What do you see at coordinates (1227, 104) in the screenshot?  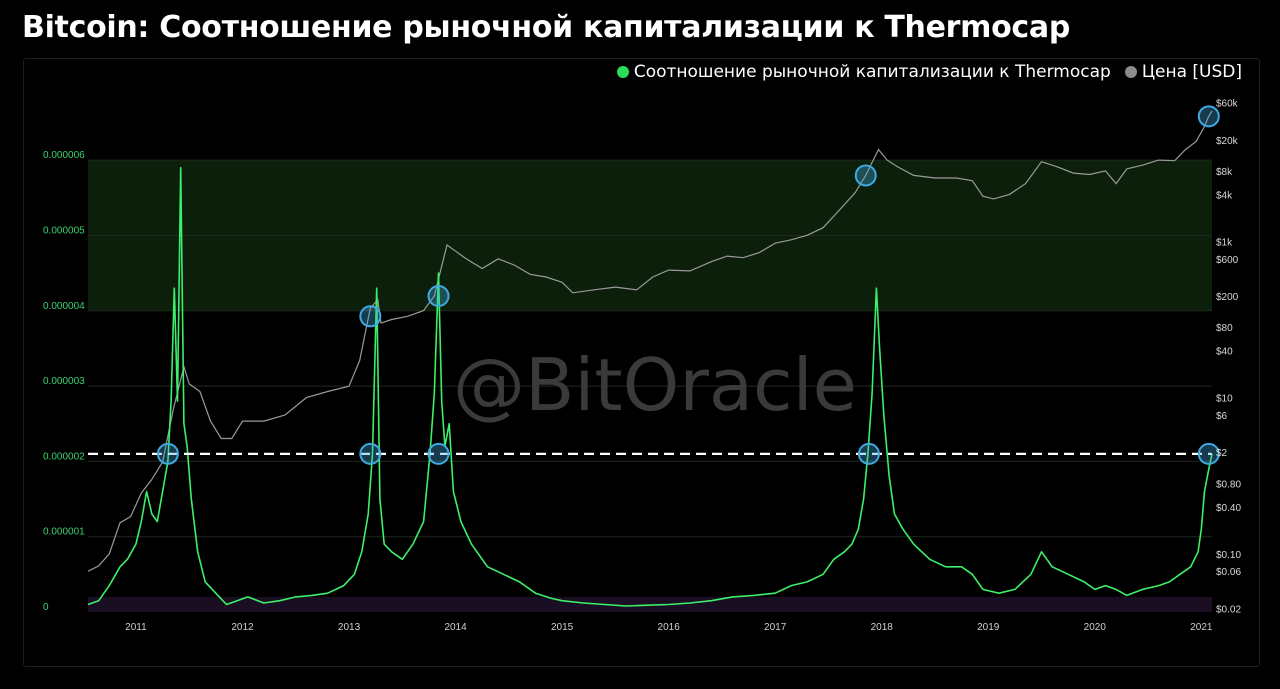 I see `right-tick-label: $60k` at bounding box center [1227, 104].